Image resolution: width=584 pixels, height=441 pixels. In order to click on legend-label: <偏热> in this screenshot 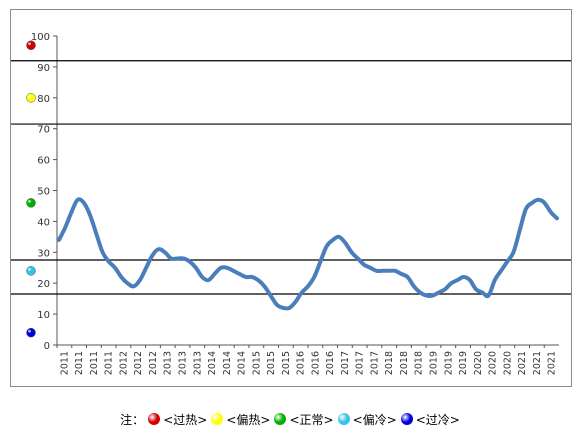, I will do `click(248, 419)`.